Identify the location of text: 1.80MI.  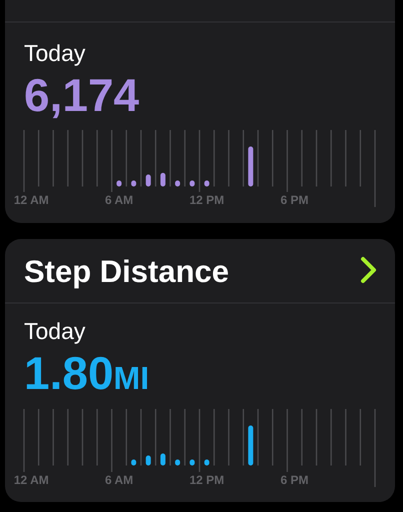
(87, 373).